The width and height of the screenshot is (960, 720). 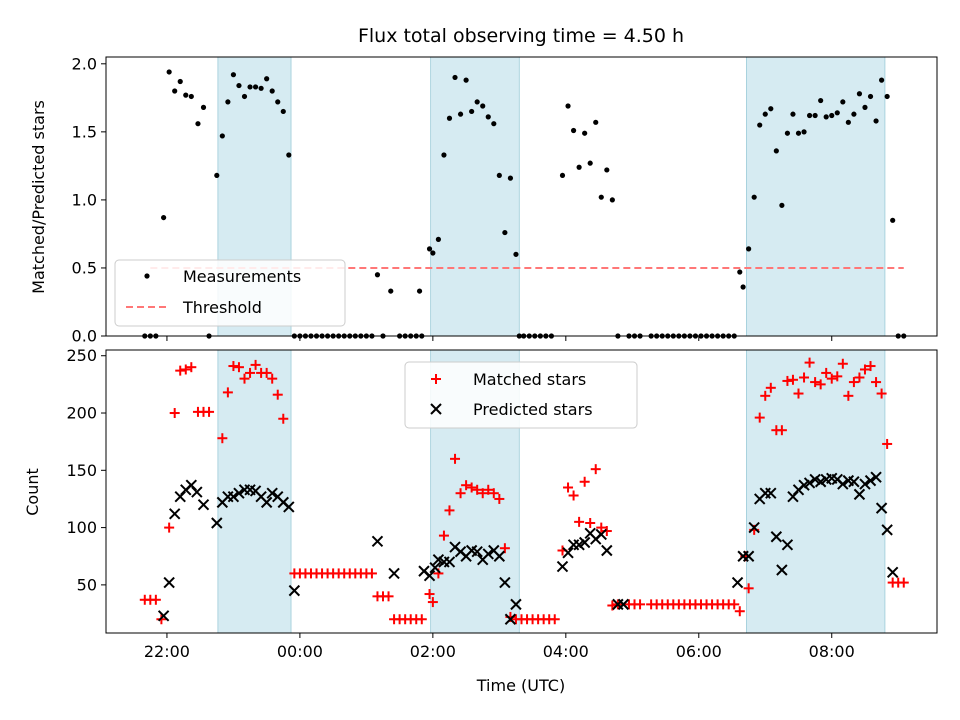 What do you see at coordinates (38, 197) in the screenshot?
I see `top-panel-ylabel: Matched/Predicted stars` at bounding box center [38, 197].